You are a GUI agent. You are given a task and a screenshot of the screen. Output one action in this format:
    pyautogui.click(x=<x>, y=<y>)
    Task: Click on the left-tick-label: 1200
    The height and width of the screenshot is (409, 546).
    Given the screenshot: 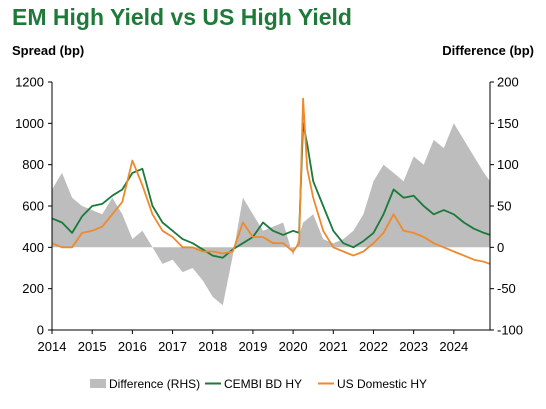 What is the action you would take?
    pyautogui.click(x=29, y=82)
    